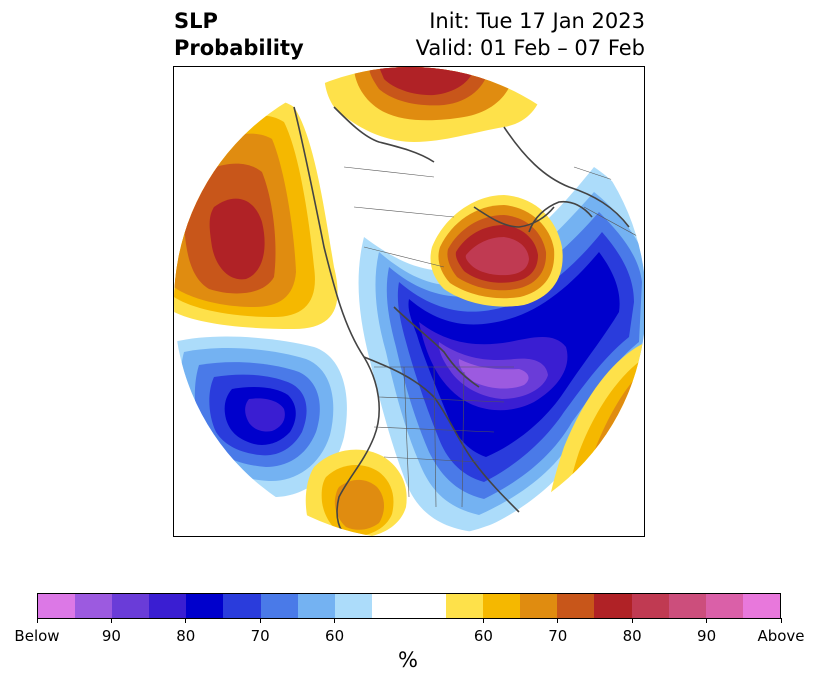 Image resolution: width=819 pixels, height=686 pixels. Describe the element at coordinates (530, 48) in the screenshot. I see `valid-range: Valid: 01 Feb – 07 Feb` at that location.